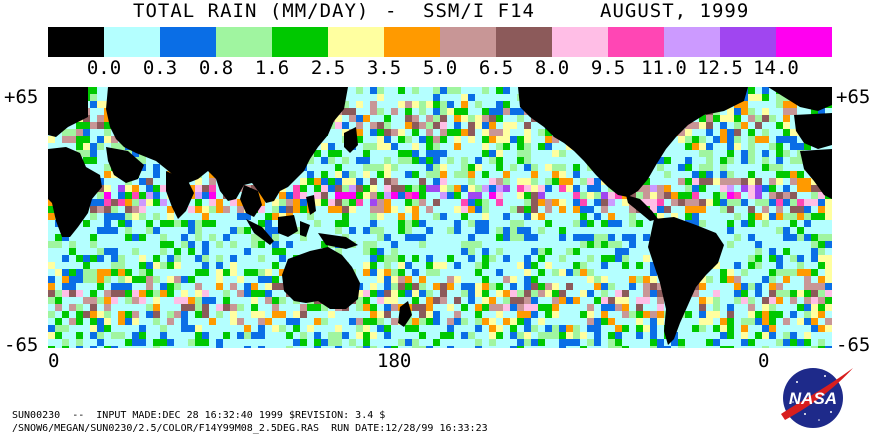  What do you see at coordinates (132, 42) in the screenshot?
I see `legend-swatch` at bounding box center [132, 42].